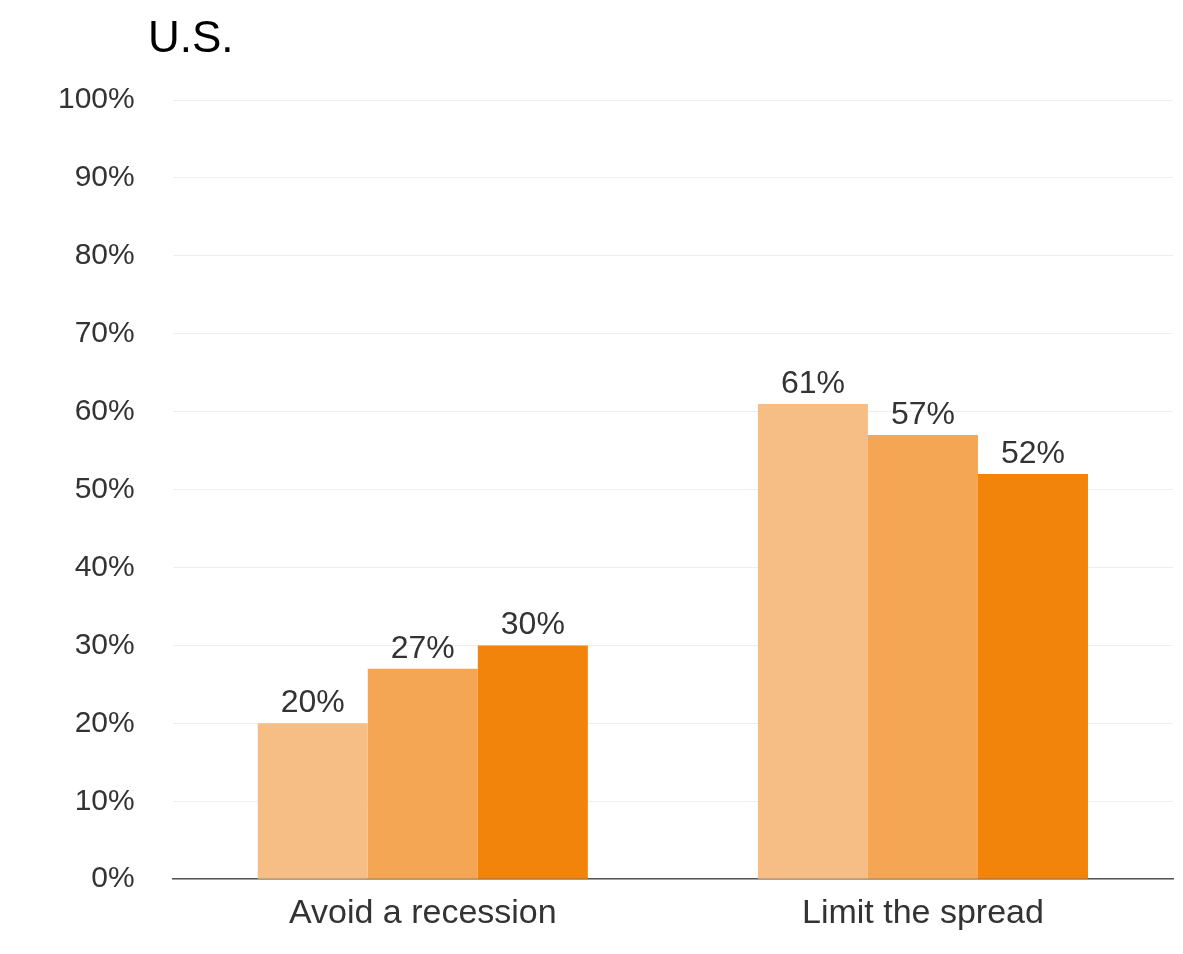  What do you see at coordinates (422, 910) in the screenshot?
I see `x-tick-label: Avoid a recession` at bounding box center [422, 910].